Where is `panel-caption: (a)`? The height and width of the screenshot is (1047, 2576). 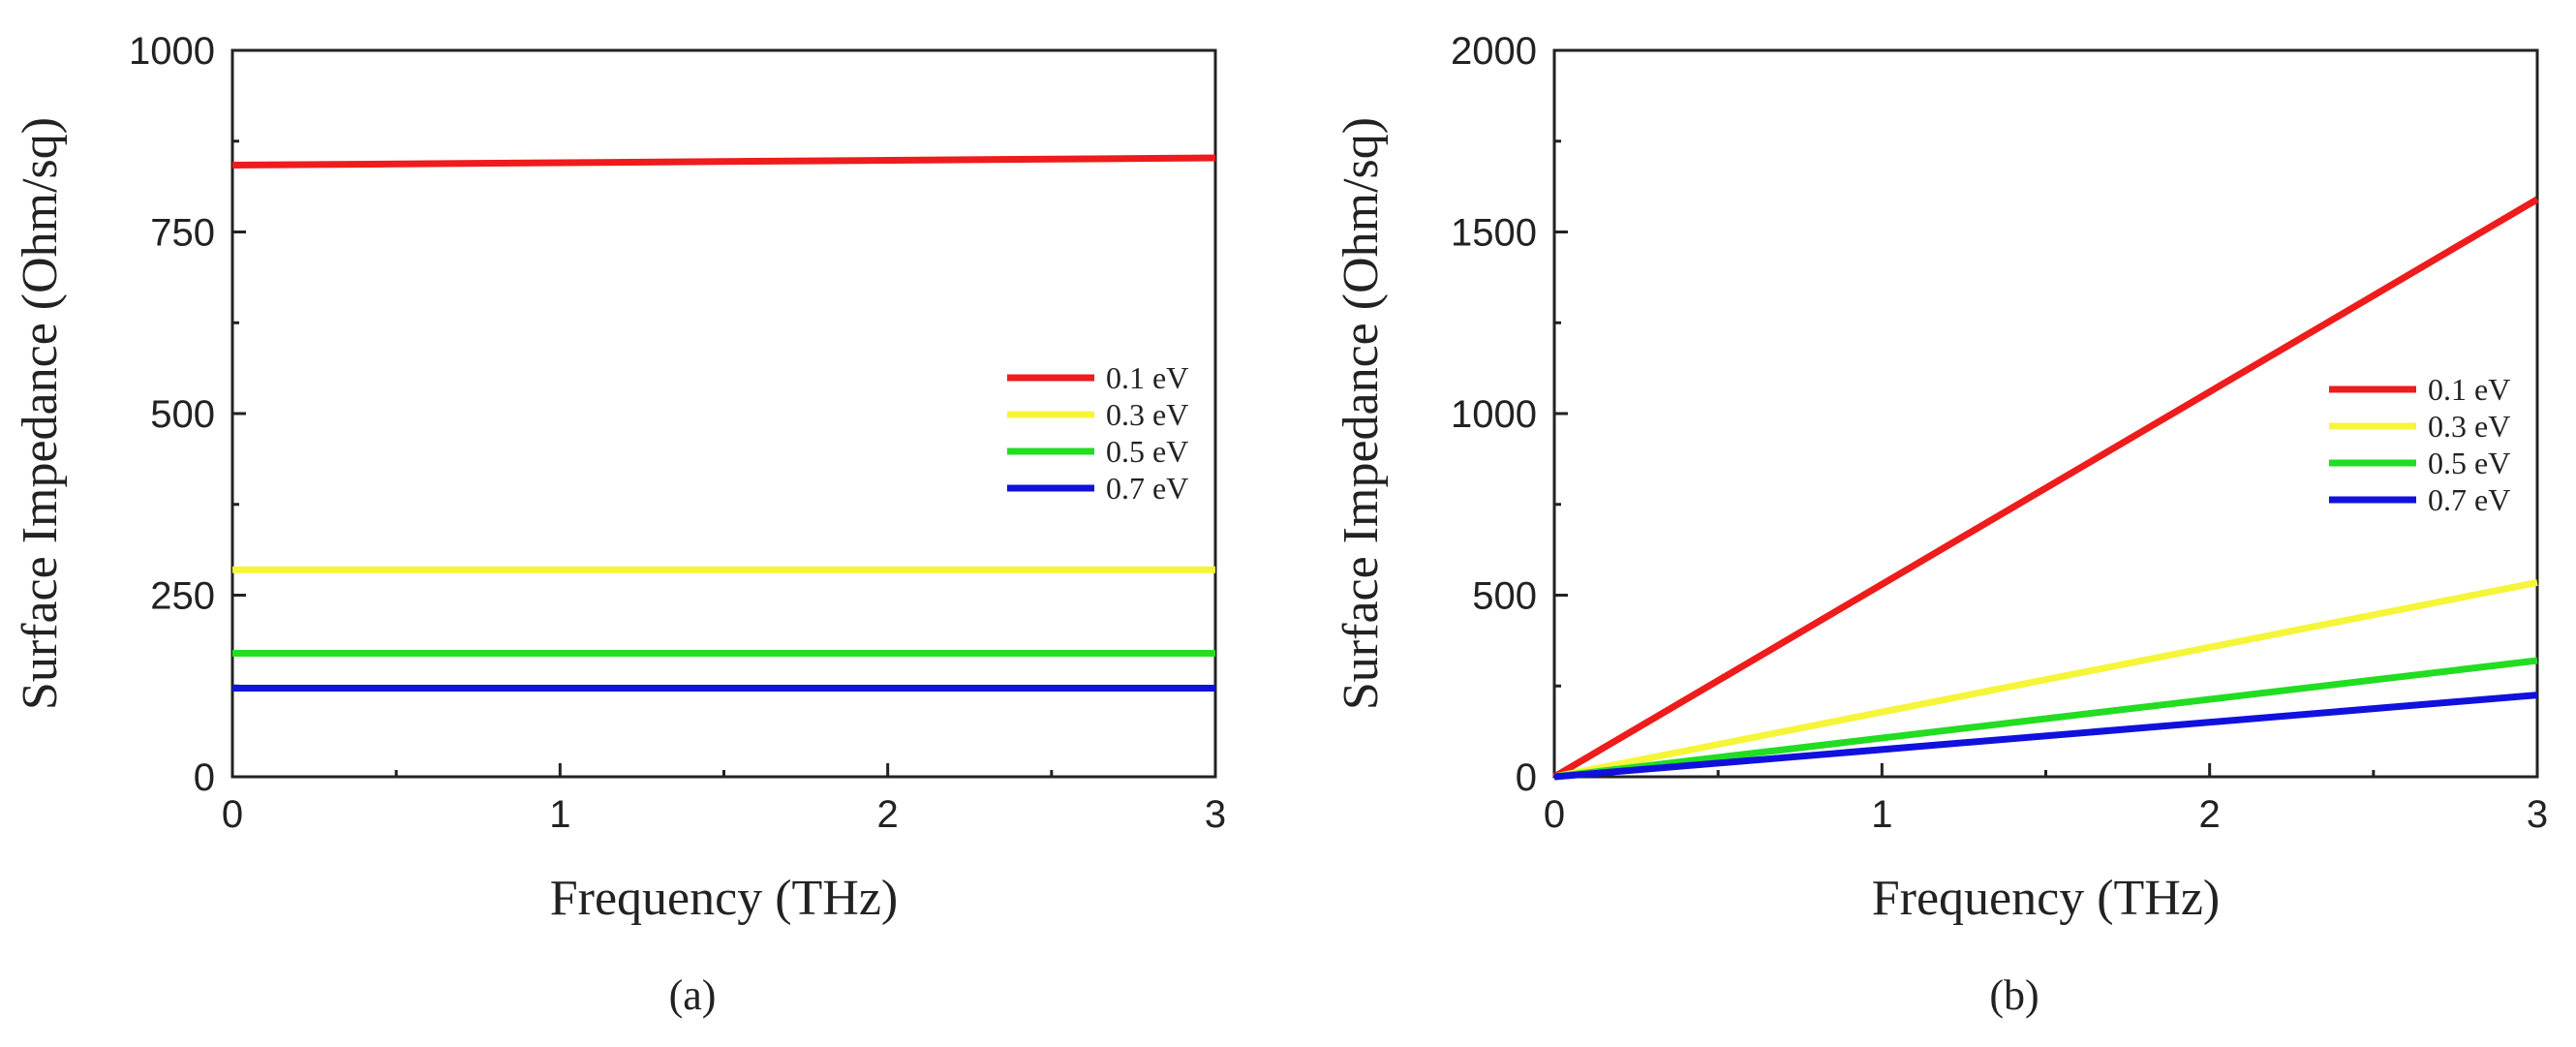 panel-caption: (a) is located at coordinates (693, 995).